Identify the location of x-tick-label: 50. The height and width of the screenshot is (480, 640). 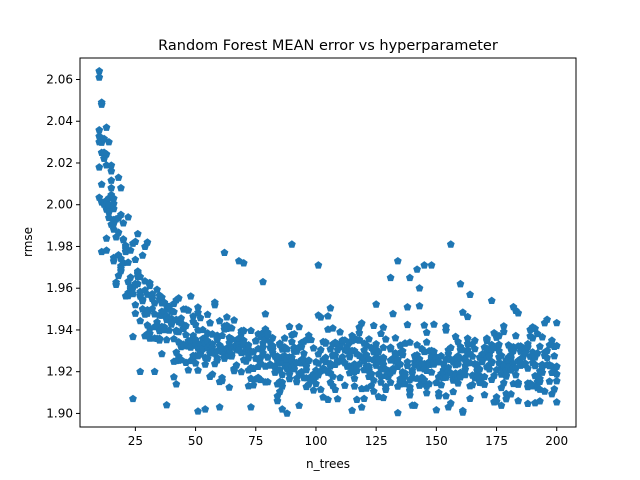
(195, 441).